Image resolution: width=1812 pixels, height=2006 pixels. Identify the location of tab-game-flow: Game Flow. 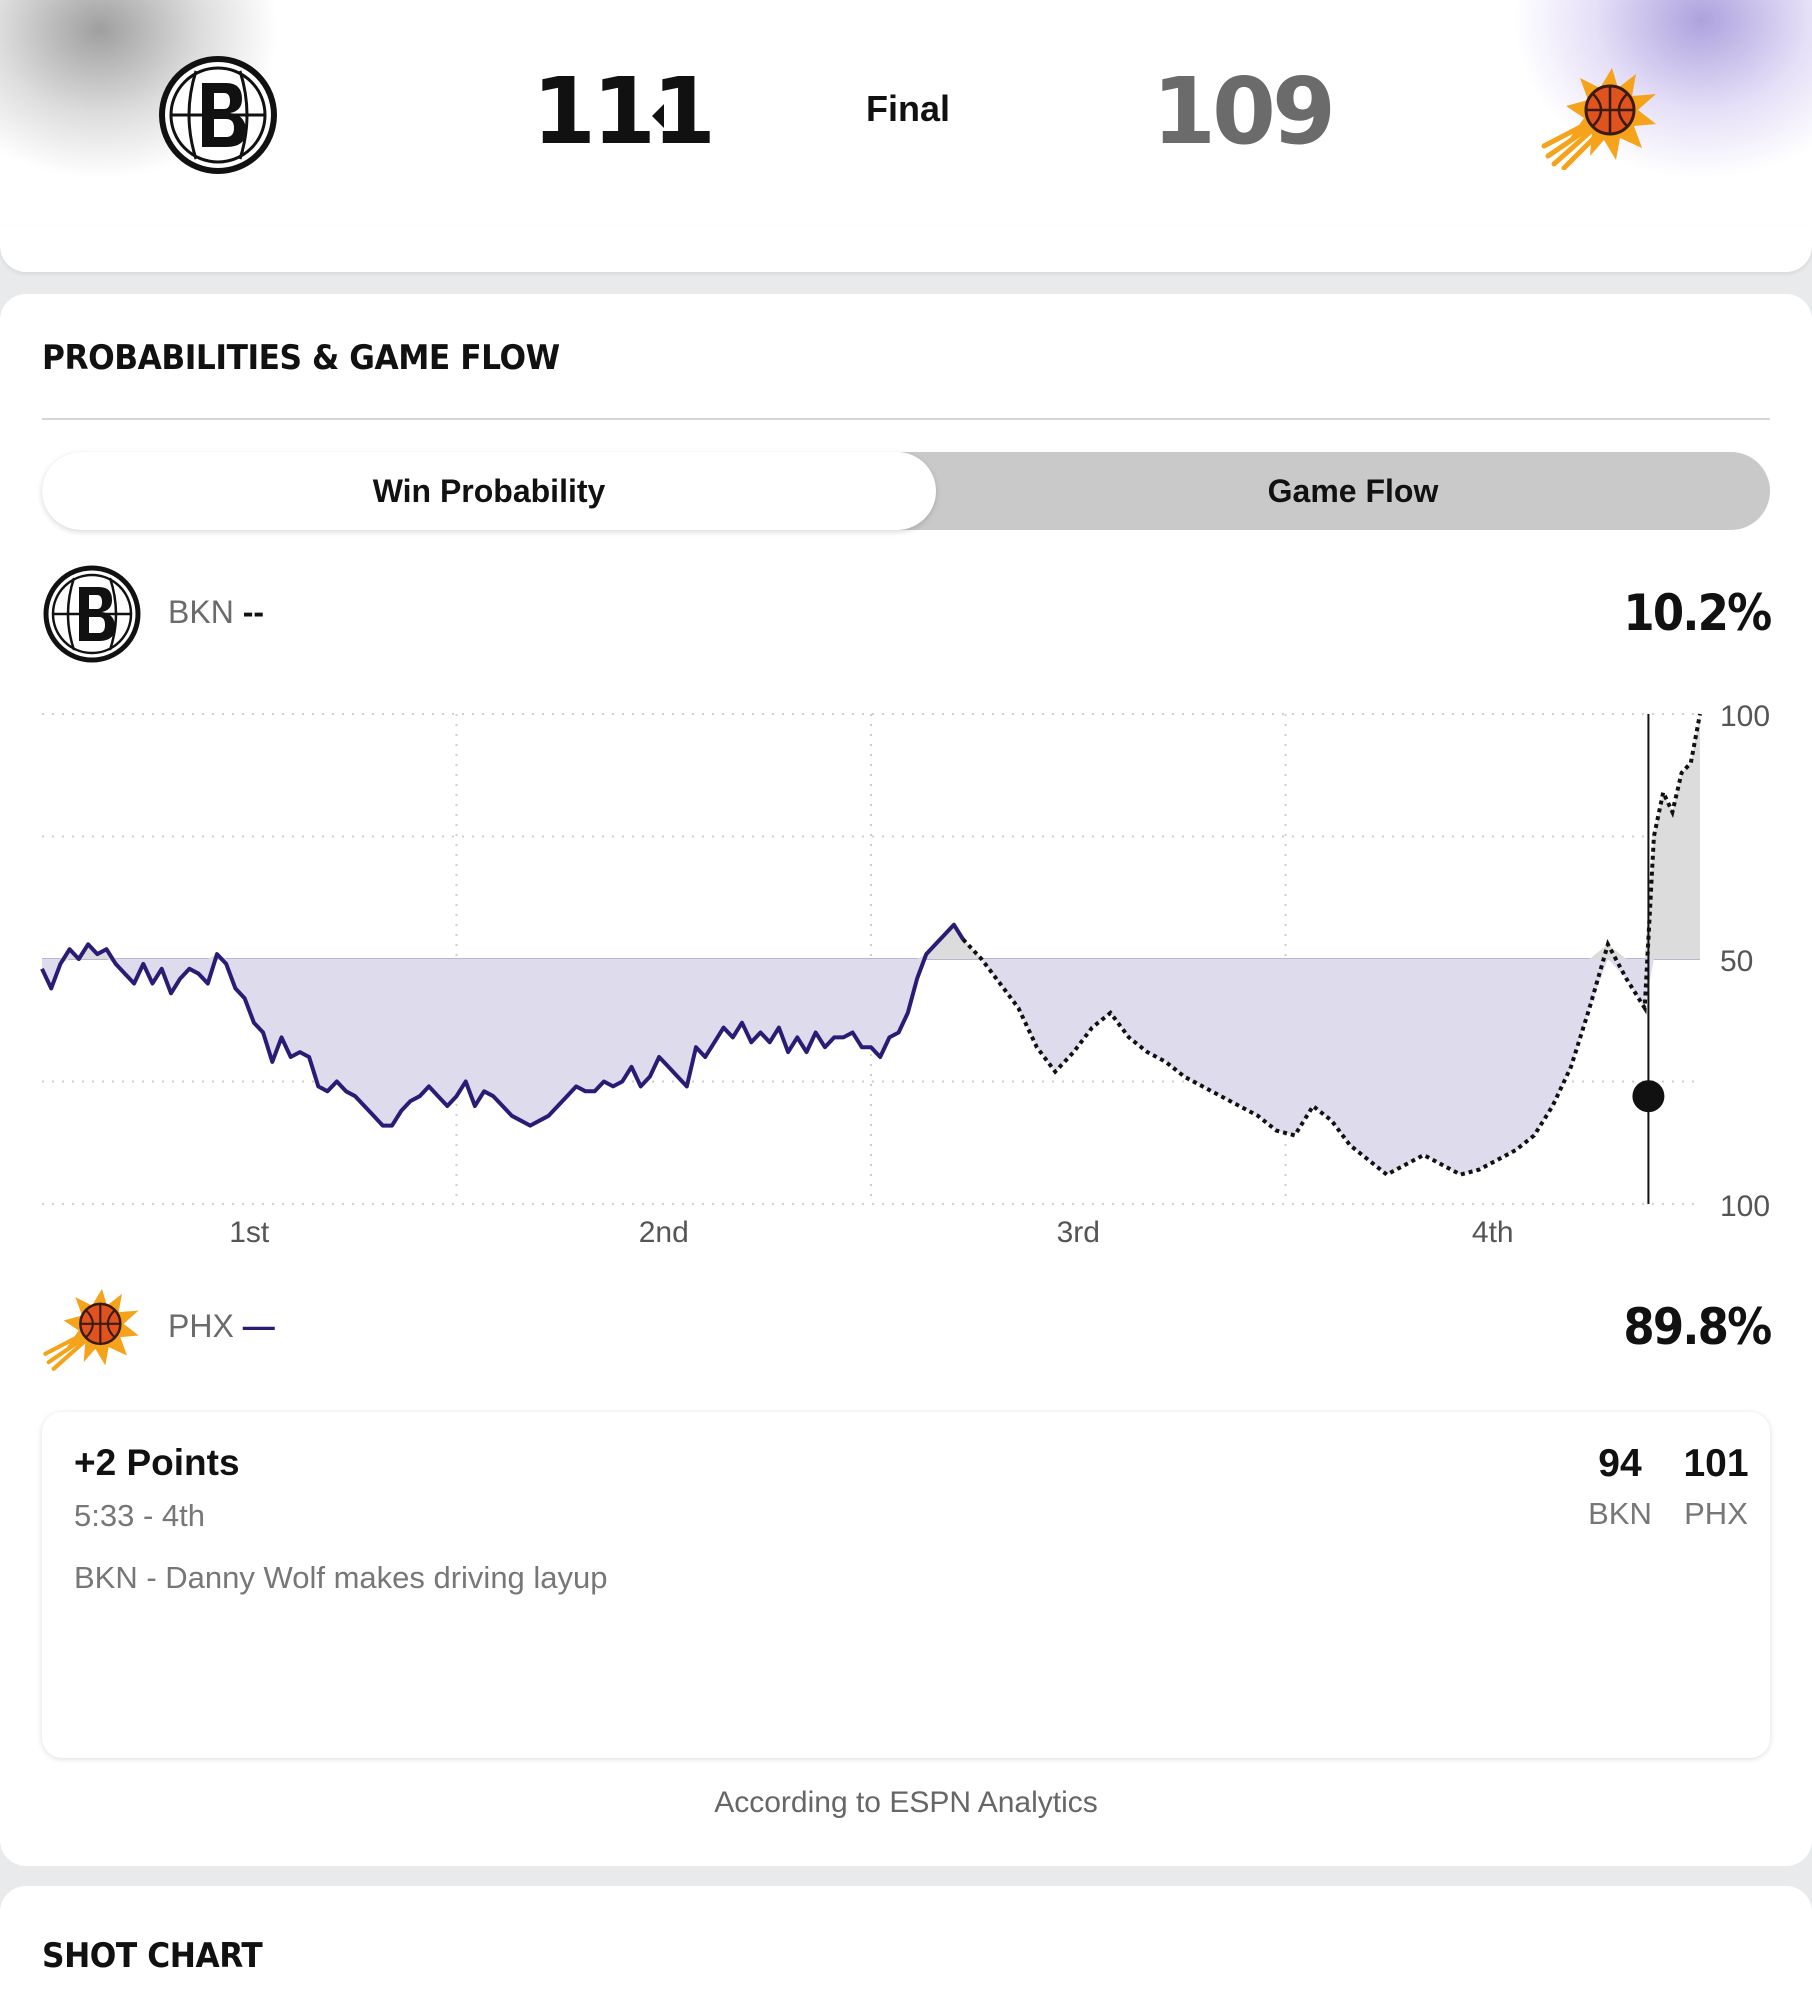
(1353, 491).